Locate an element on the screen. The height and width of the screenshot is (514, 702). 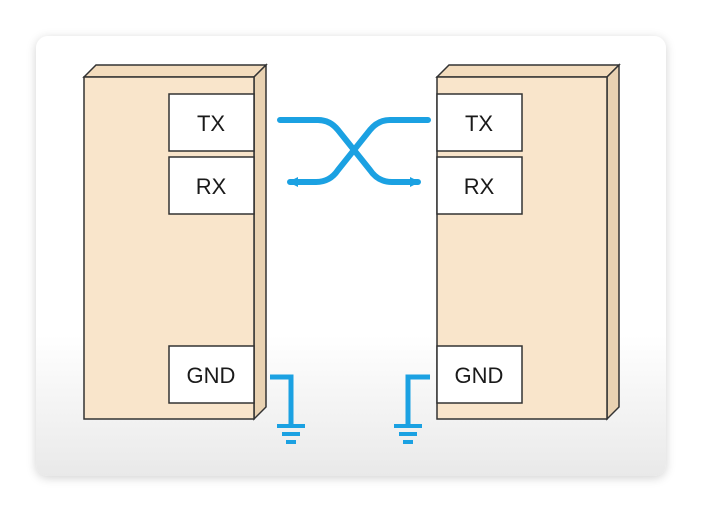
signal-wires is located at coordinates (354, 152).